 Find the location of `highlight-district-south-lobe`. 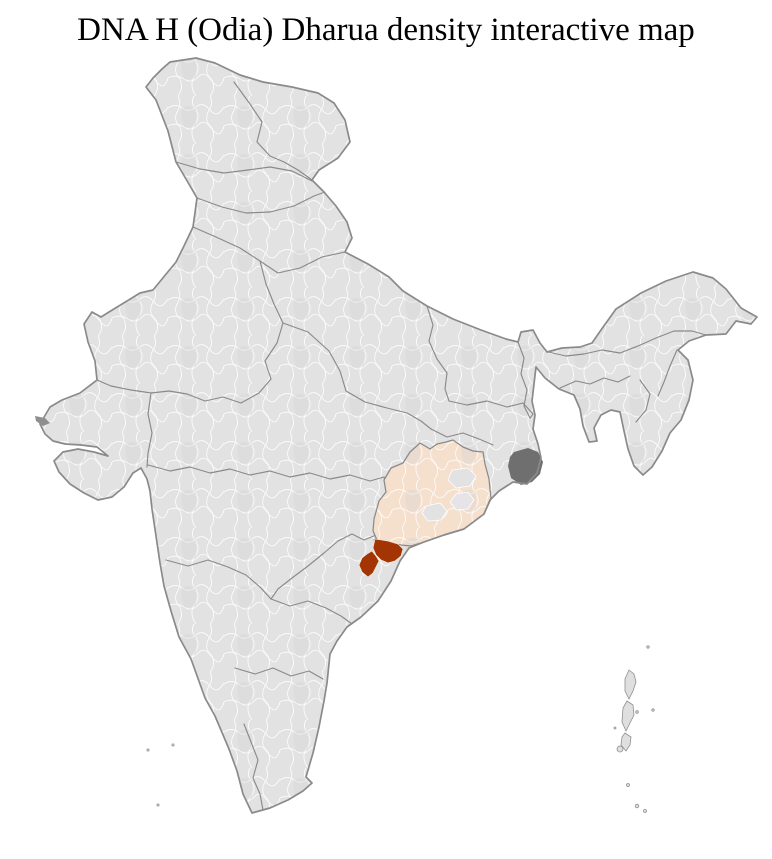

highlight-district-south-lobe is located at coordinates (369, 564).